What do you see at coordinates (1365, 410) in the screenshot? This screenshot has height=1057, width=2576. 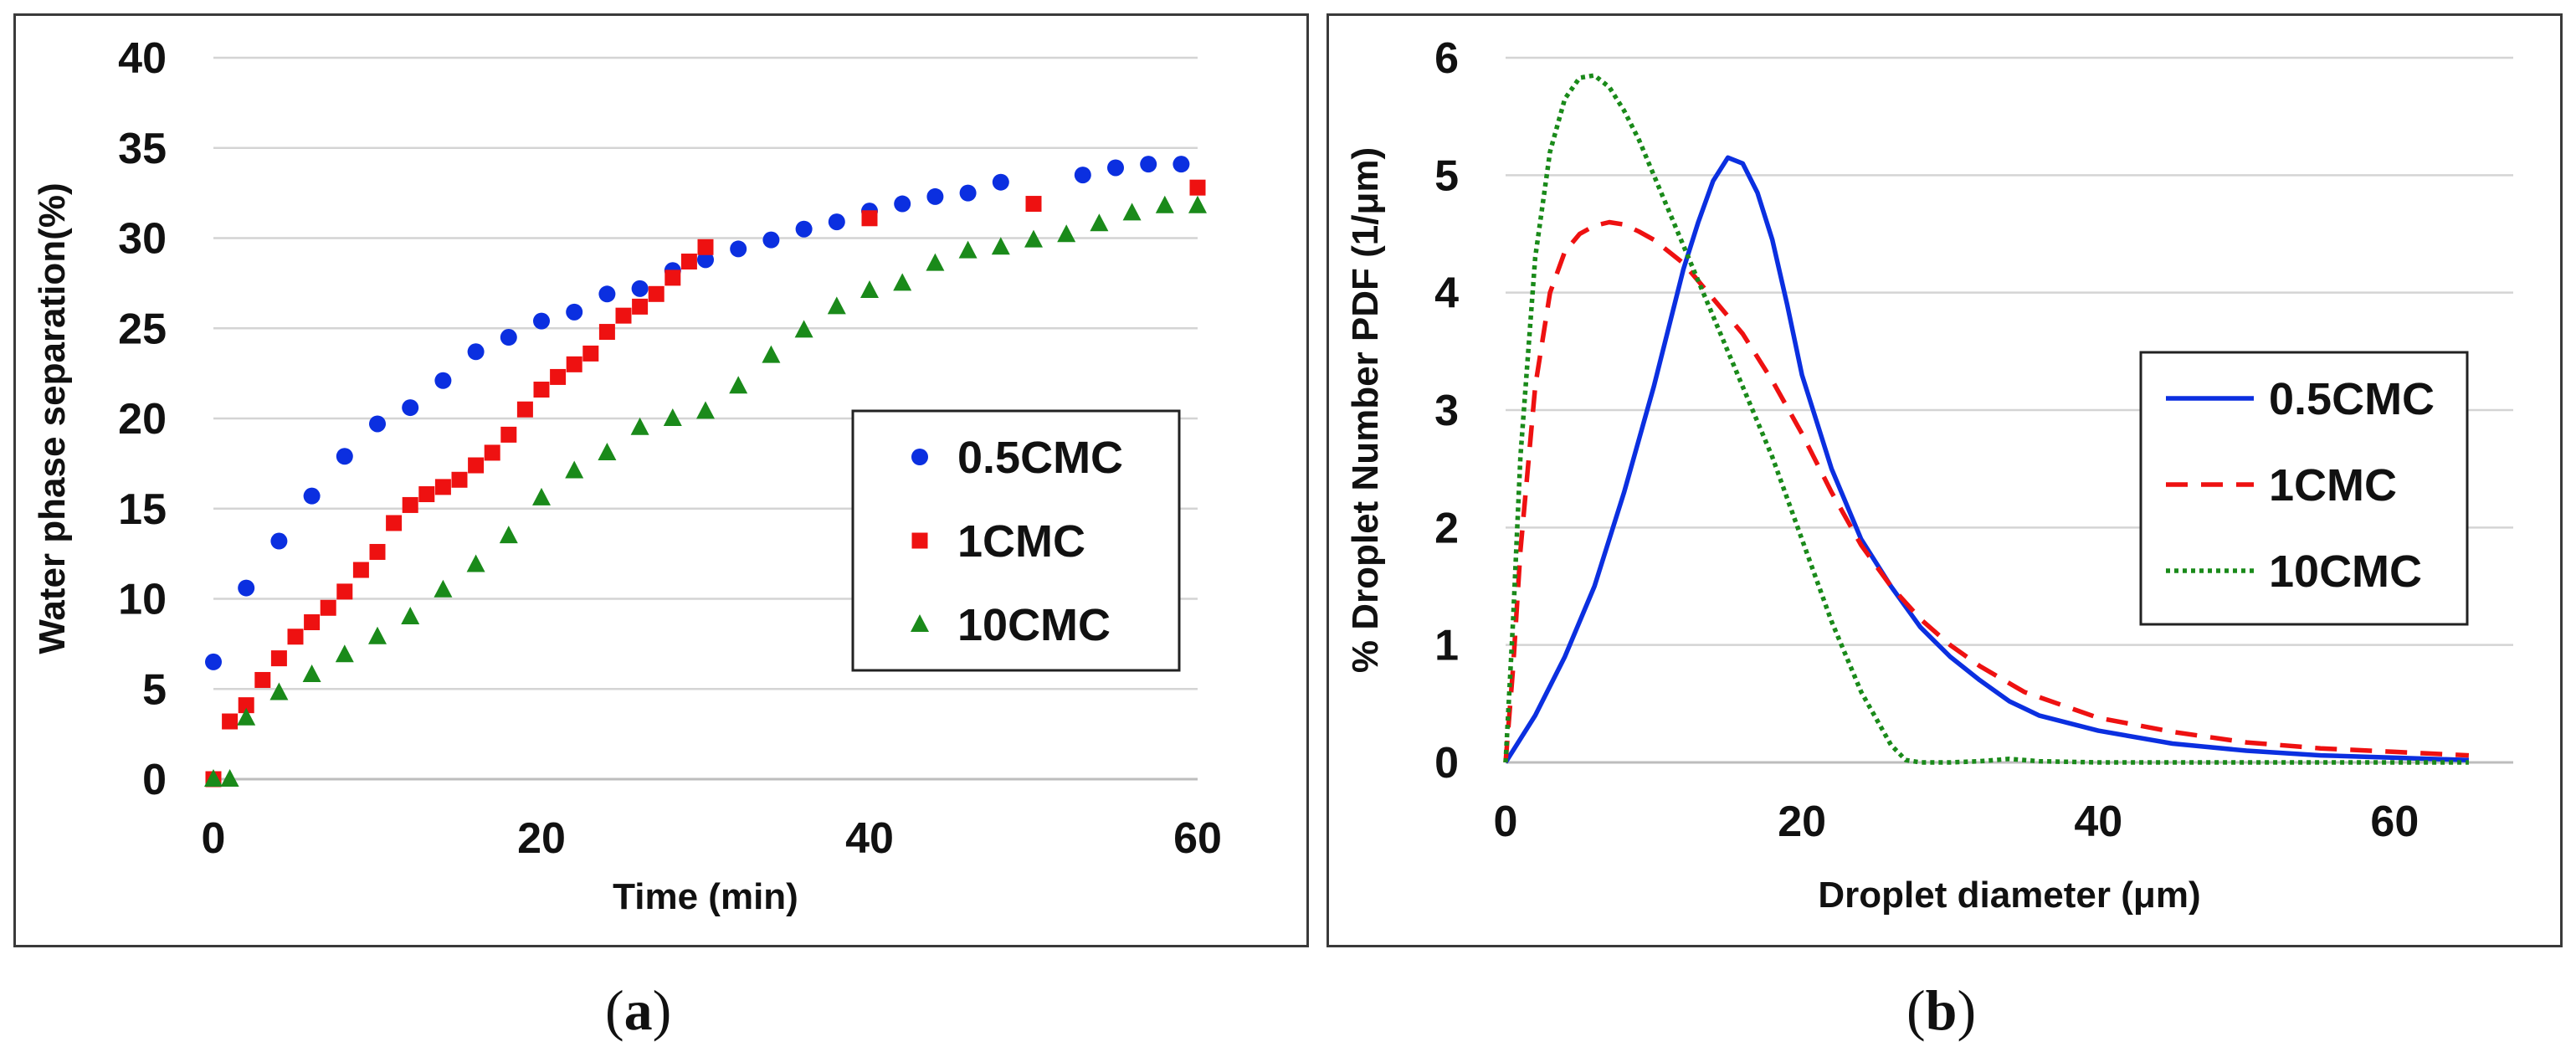 I see `y-axis-label-b: % Droplet Number PDF (1/μm)` at bounding box center [1365, 410].